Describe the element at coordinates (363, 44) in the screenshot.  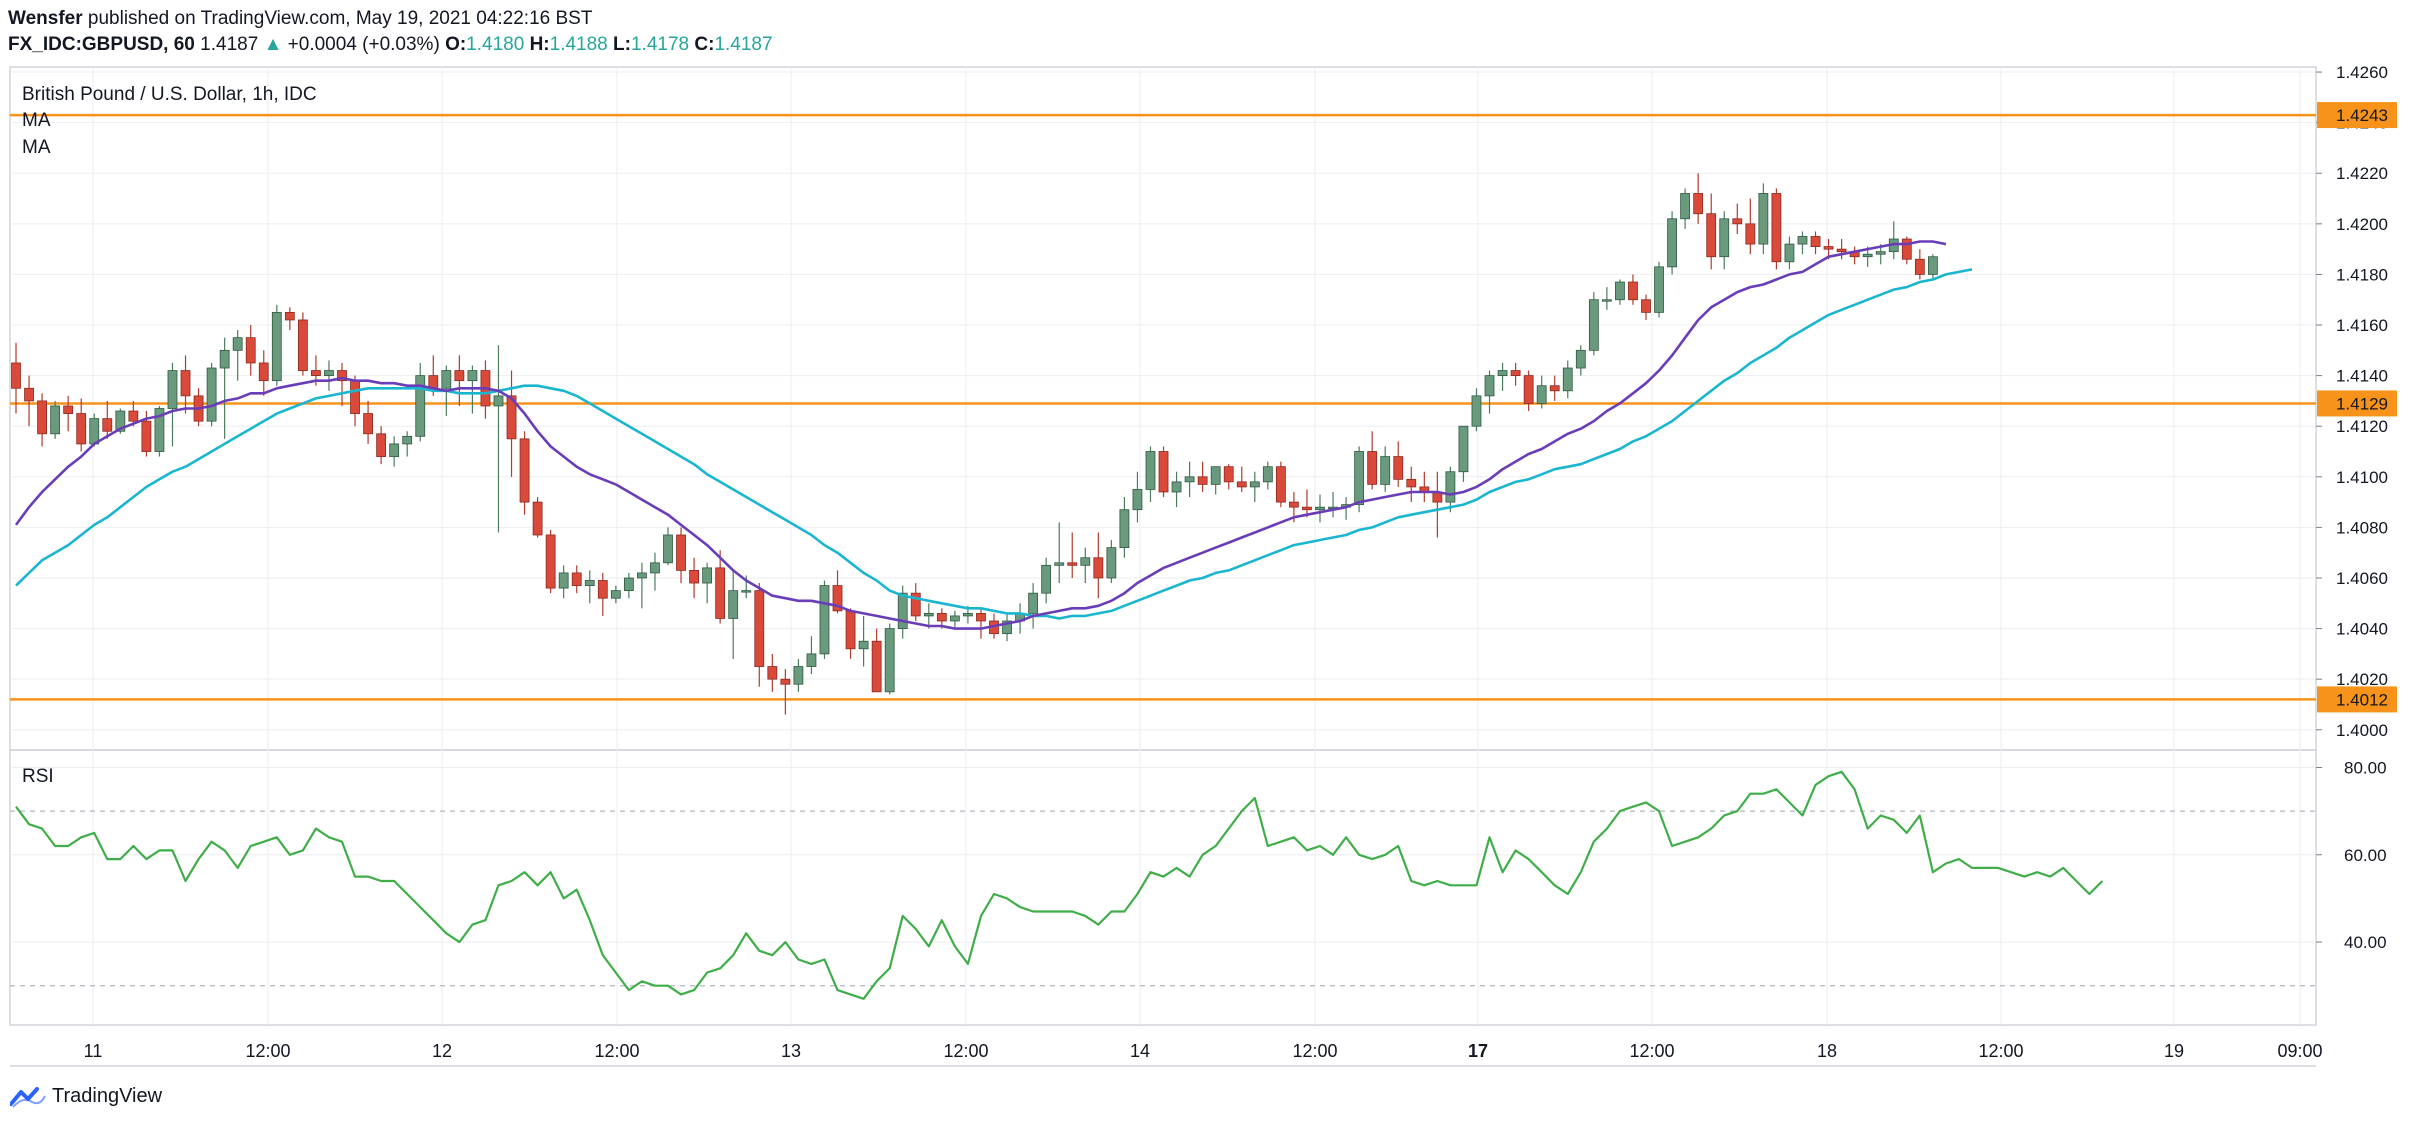
I see `price-change: +0.0004 (+0.03%)` at that location.